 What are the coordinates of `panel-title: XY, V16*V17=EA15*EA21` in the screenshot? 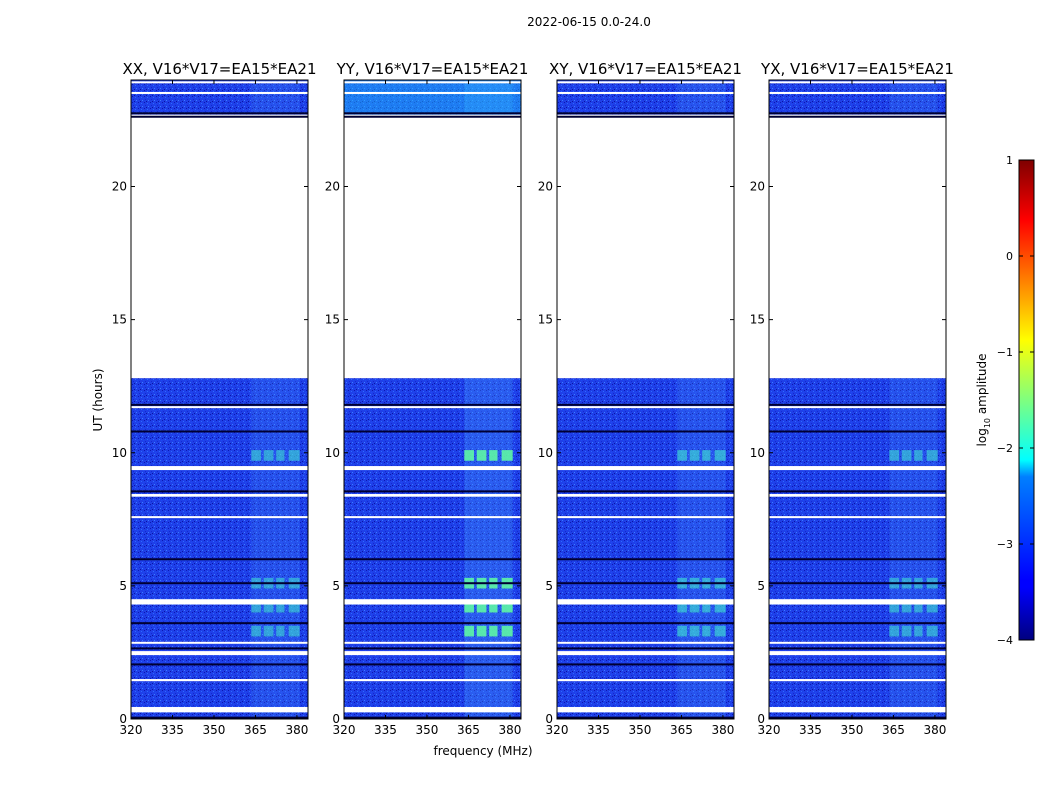 It's located at (645, 69).